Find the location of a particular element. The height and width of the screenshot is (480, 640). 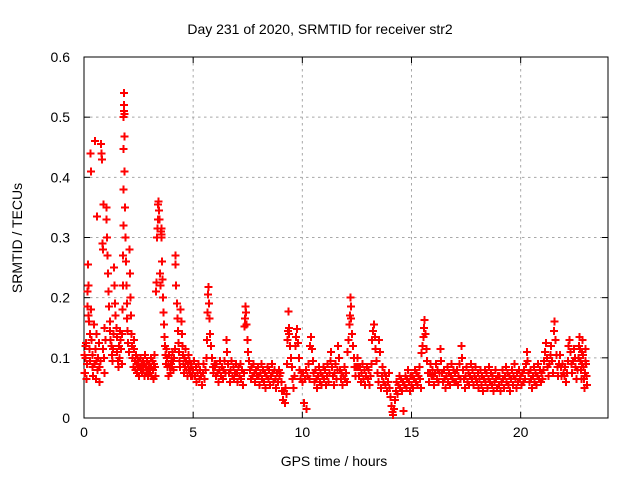

y-tick-label: 0.1 is located at coordinates (61, 358).